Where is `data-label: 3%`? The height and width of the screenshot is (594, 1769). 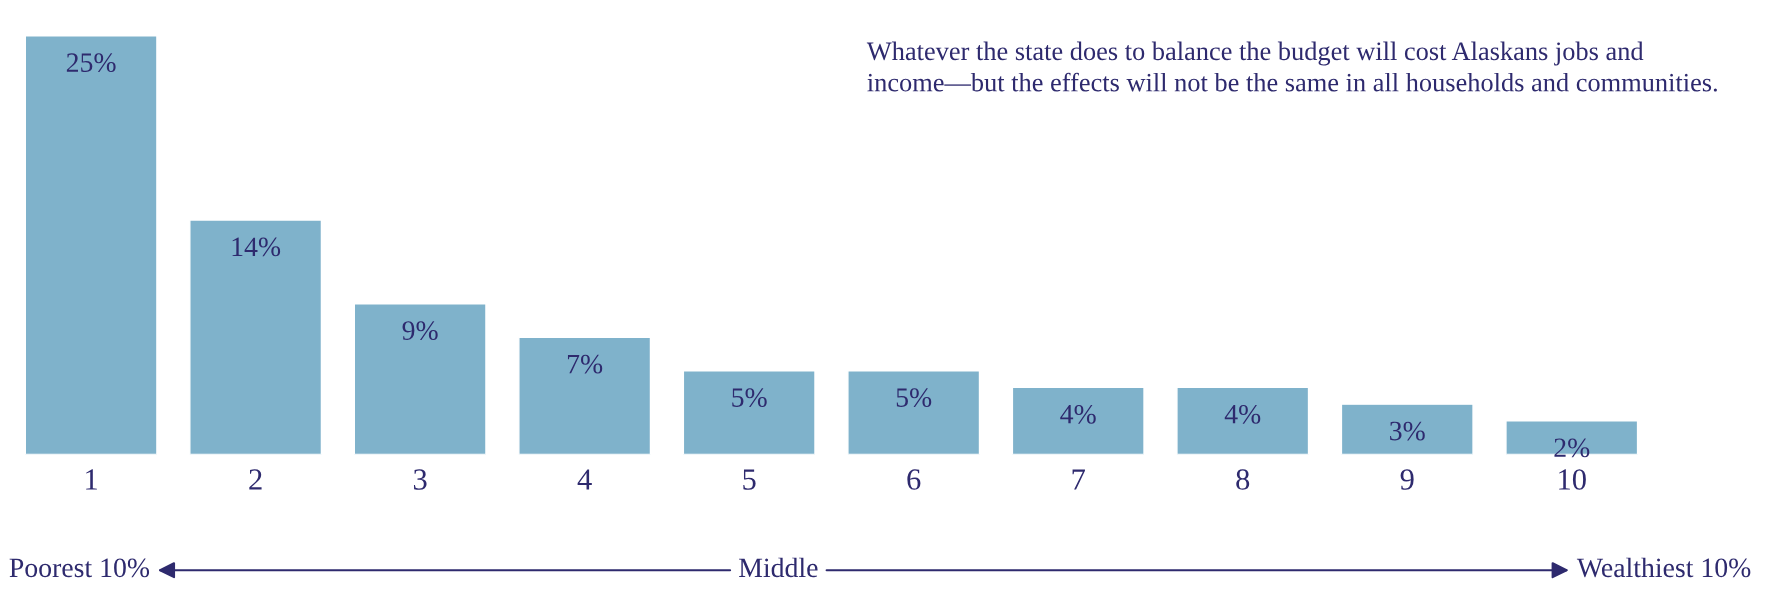
data-label: 3% is located at coordinates (1407, 431).